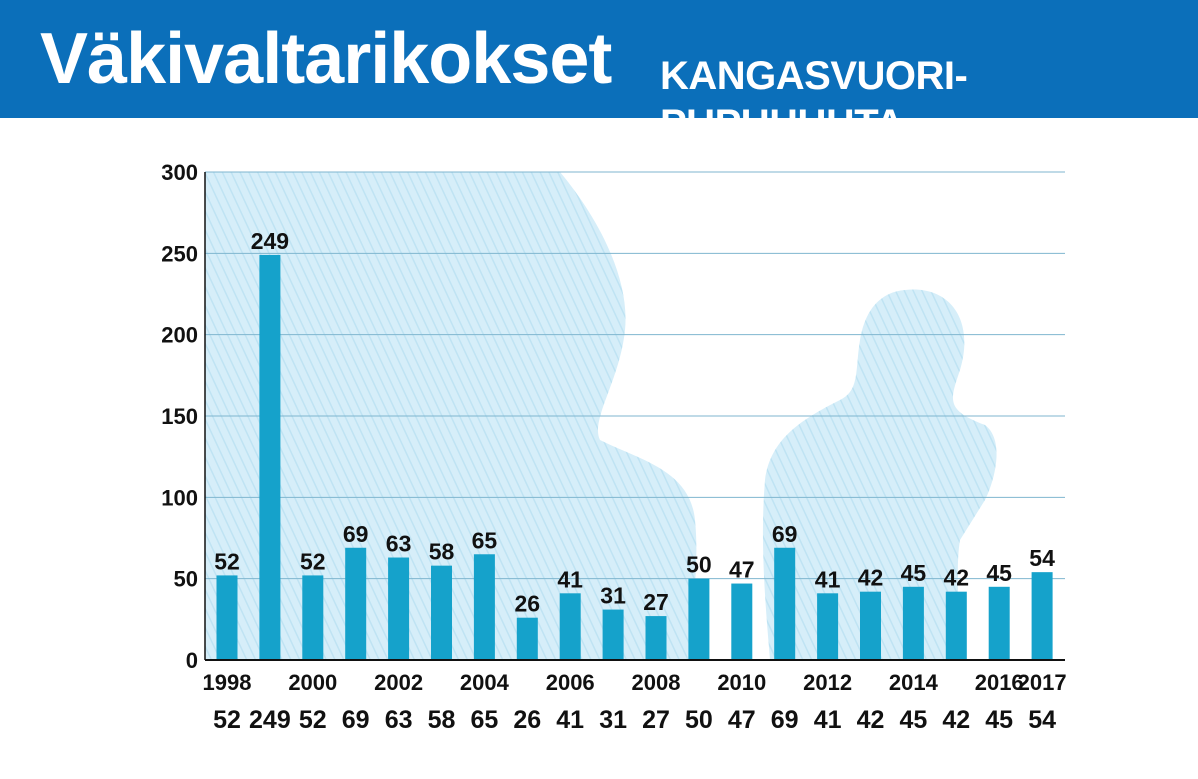 The image size is (1198, 779). I want to click on y-tick-label: 0, so click(192, 660).